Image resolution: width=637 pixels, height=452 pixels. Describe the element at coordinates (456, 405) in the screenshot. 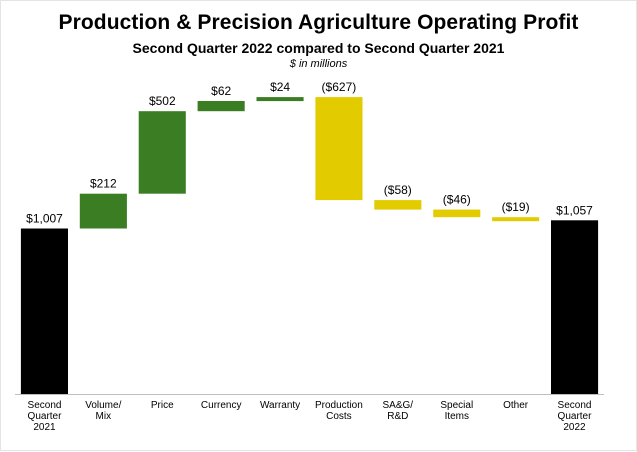

I see `category-label-line: Special` at that location.